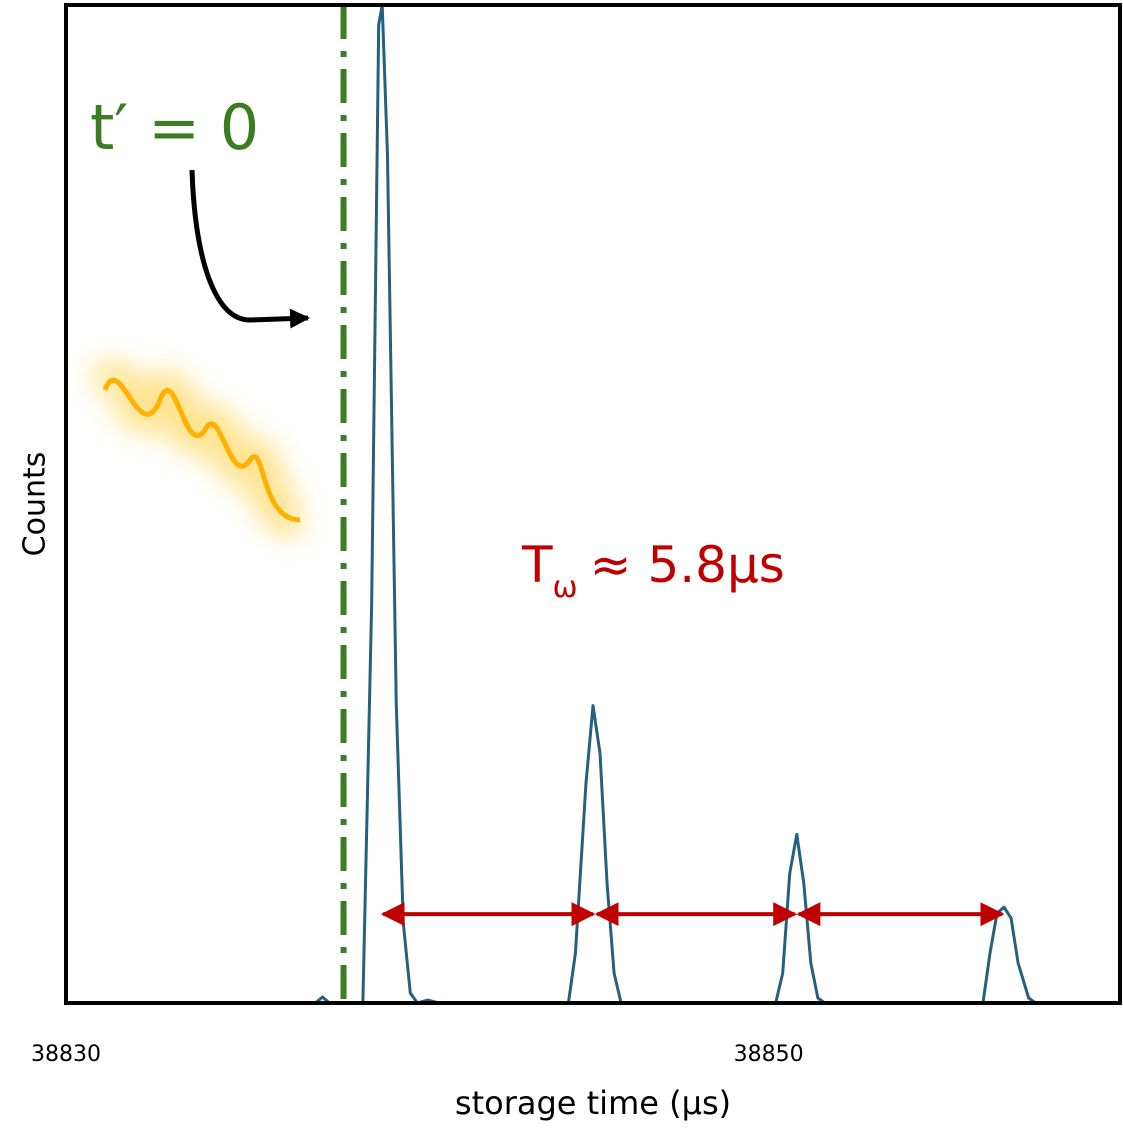  I want to click on period-value: ≈ 5.8µs, so click(687, 565).